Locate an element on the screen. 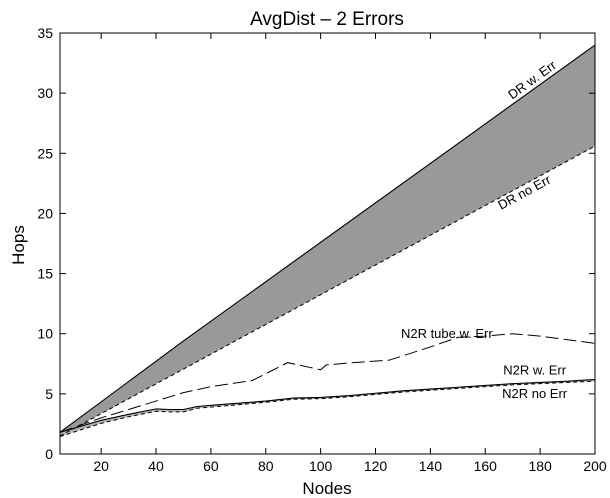  x-tick-label-80: 80 is located at coordinates (266, 466).